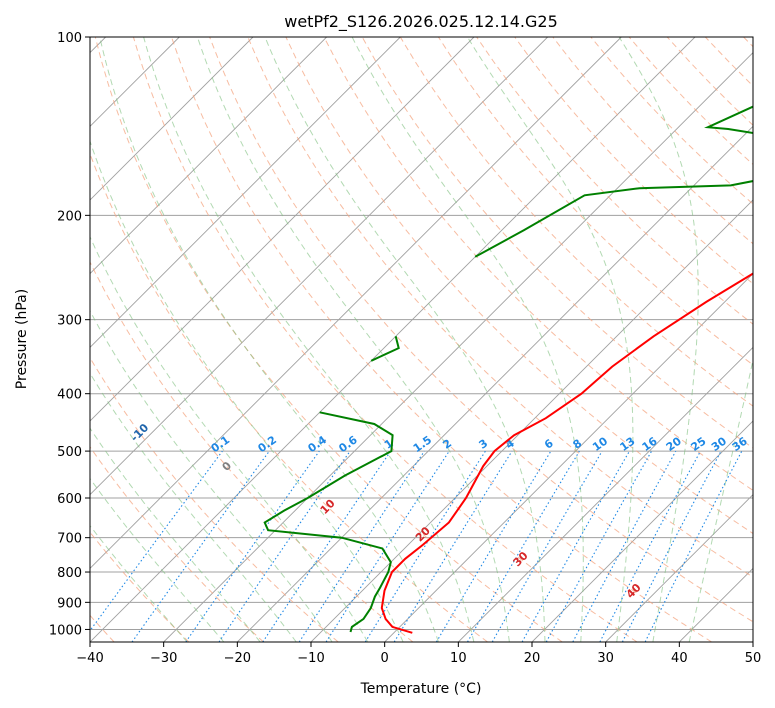 The image size is (775, 708). I want to click on y-axis-ticks: 100 200 300 400 500 600 700 800 900 1000, so click(69, 334).